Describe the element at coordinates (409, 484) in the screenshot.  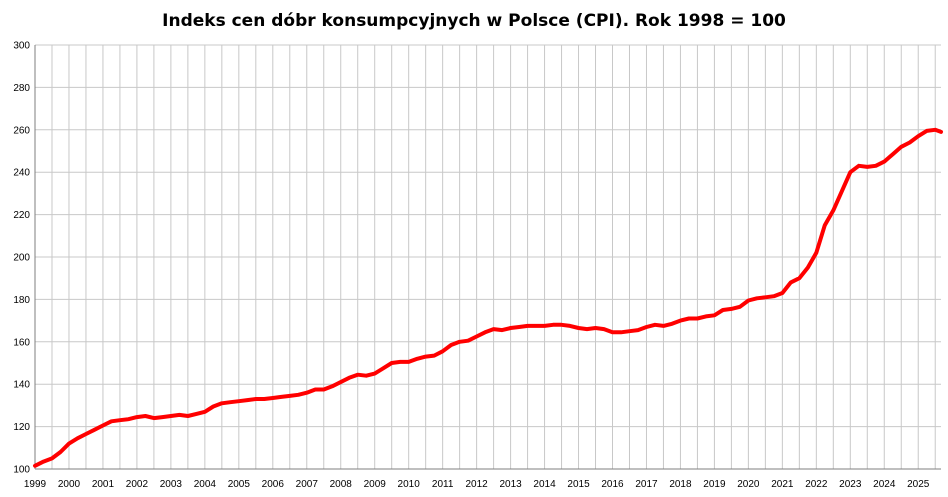
I see `x-tick-label: 2010` at that location.